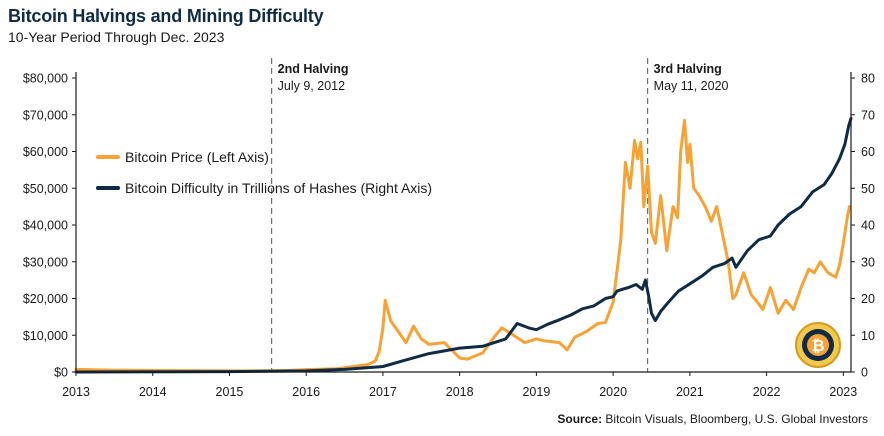  What do you see at coordinates (45, 79) in the screenshot?
I see `left-tick-label: $80,000` at bounding box center [45, 79].